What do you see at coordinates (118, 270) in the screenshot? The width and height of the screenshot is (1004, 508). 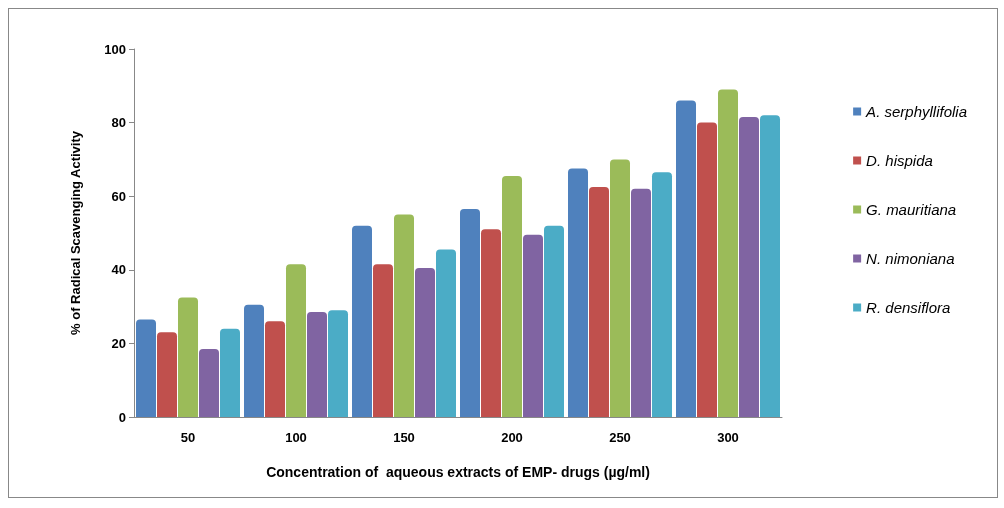 I see `y-tick-label: 40` at bounding box center [118, 270].